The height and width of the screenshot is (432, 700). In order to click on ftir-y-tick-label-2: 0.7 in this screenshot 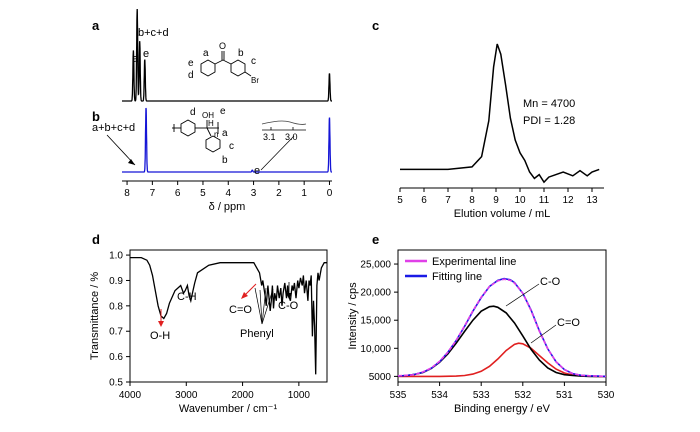, I will do `click(116, 332)`.